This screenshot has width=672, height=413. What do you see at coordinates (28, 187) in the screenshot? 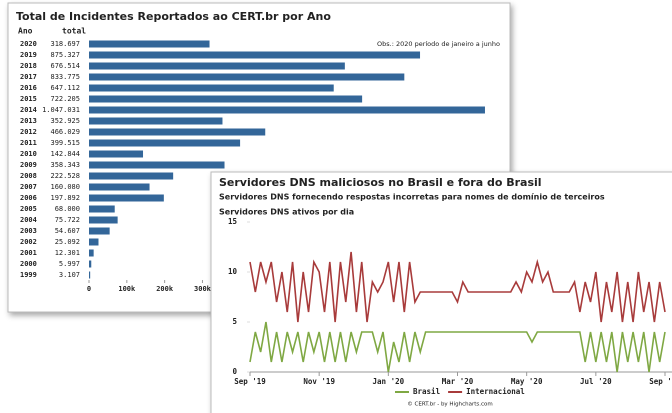
I see `year-label: 2007` at bounding box center [28, 187].